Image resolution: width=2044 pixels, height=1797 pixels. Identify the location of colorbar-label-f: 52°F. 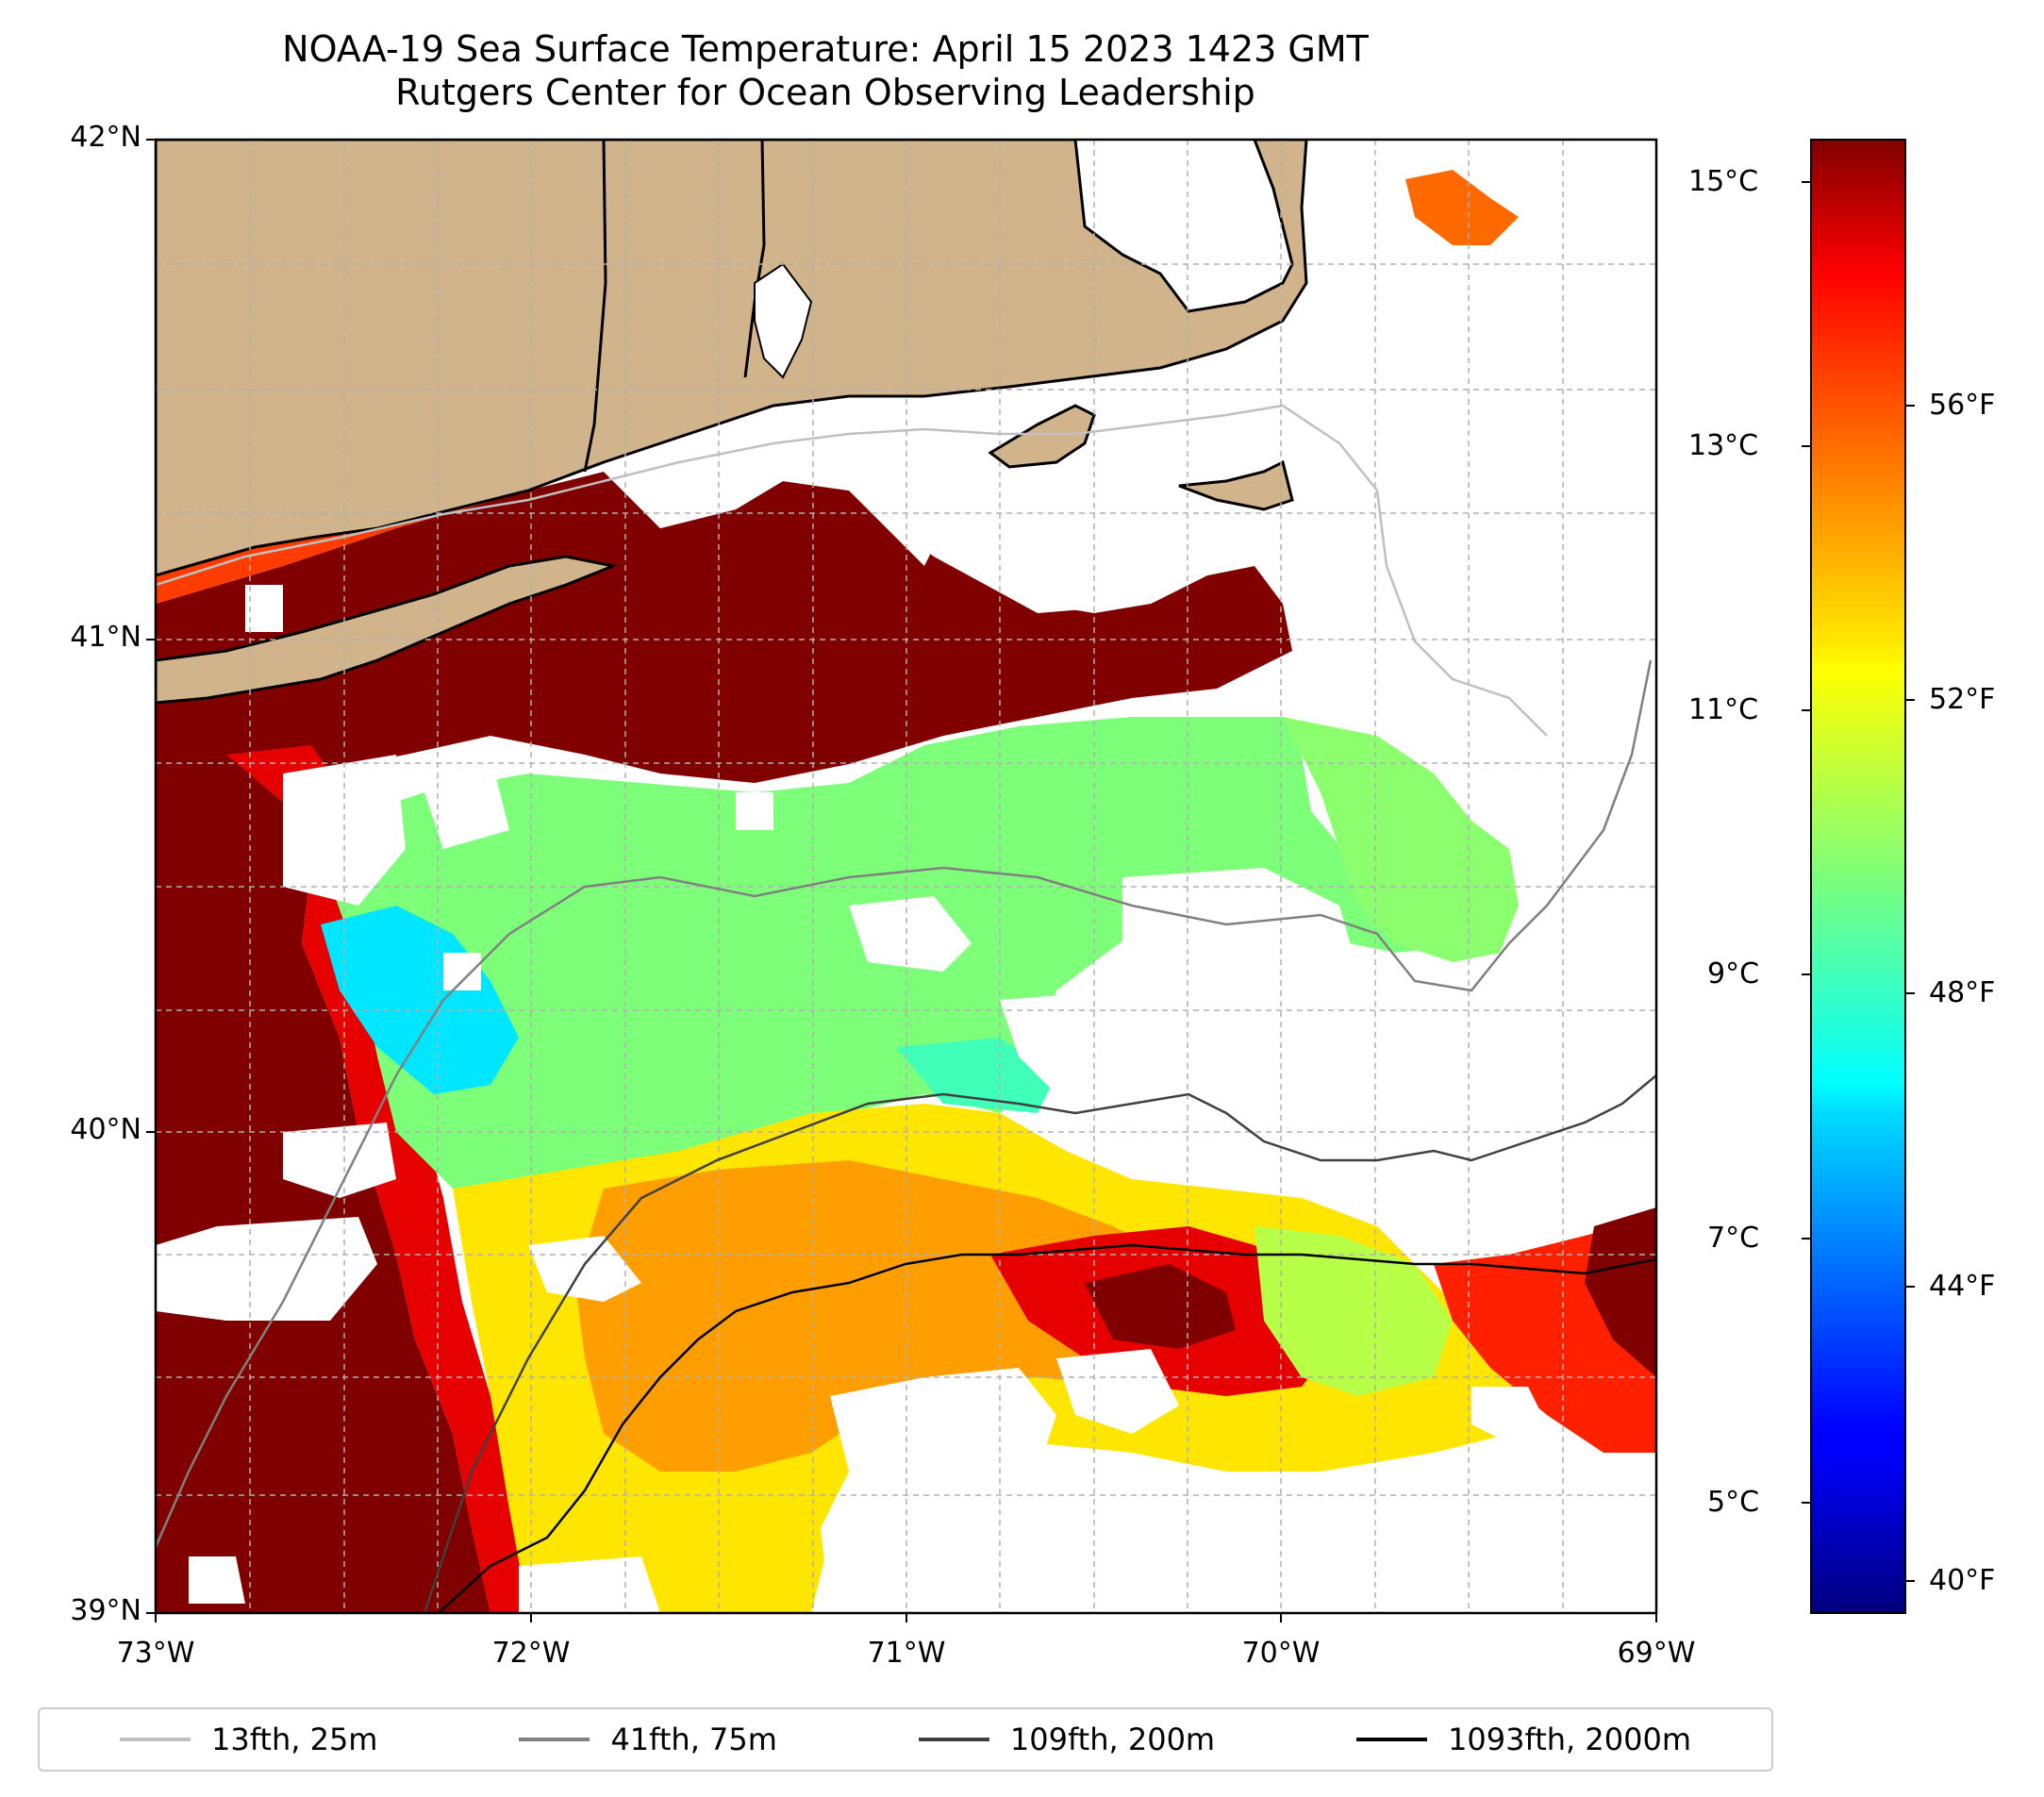
(1962, 699).